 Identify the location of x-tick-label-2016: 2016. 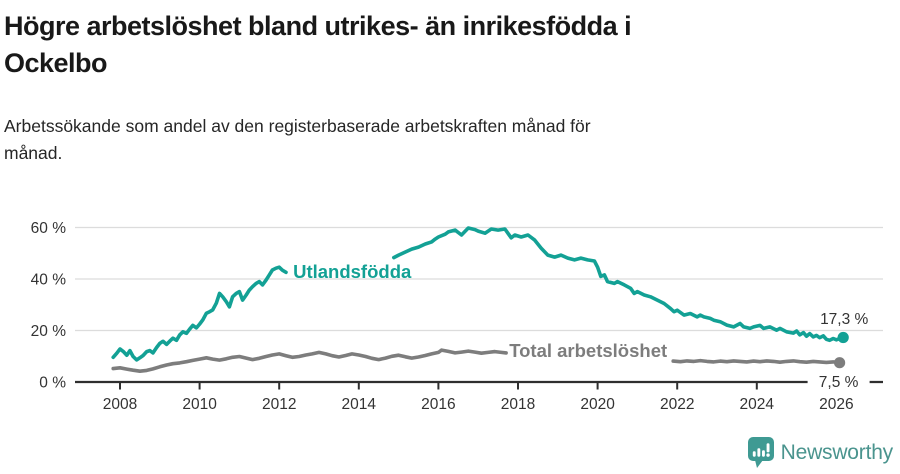
(438, 404).